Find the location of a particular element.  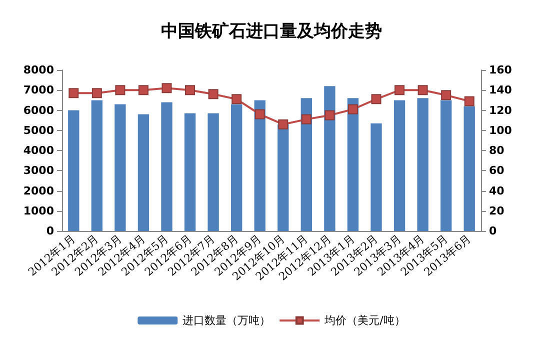

y2-tick-label: 80 is located at coordinates (497, 150).